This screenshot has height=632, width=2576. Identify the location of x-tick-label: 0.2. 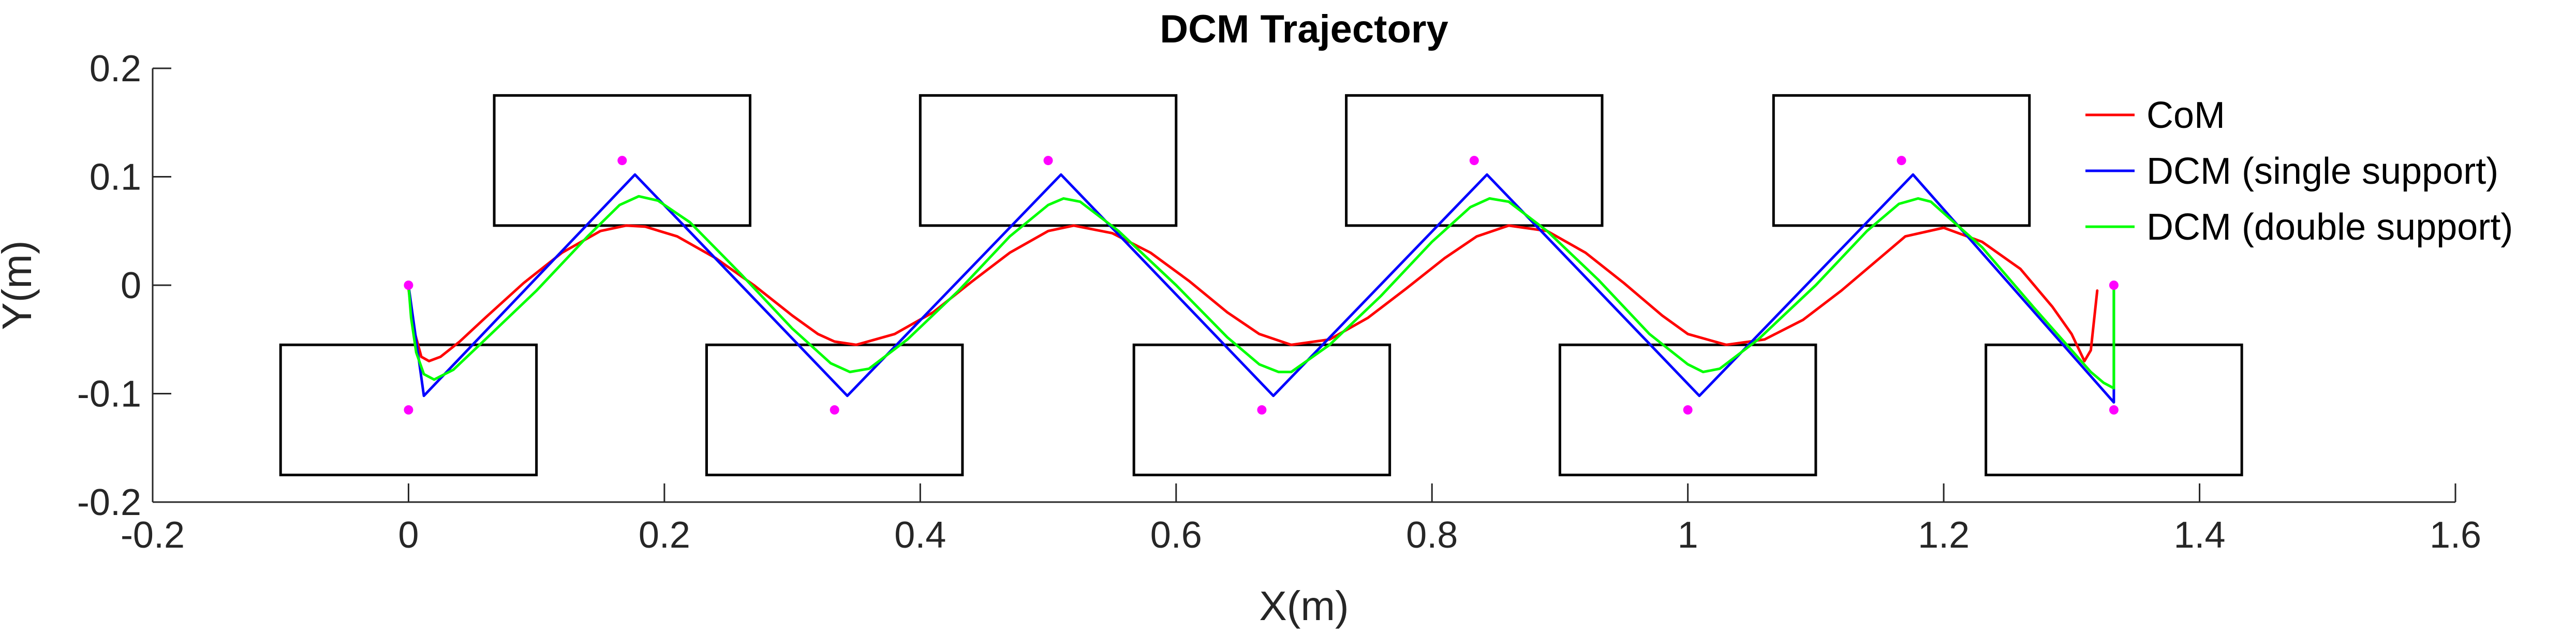
(664, 535).